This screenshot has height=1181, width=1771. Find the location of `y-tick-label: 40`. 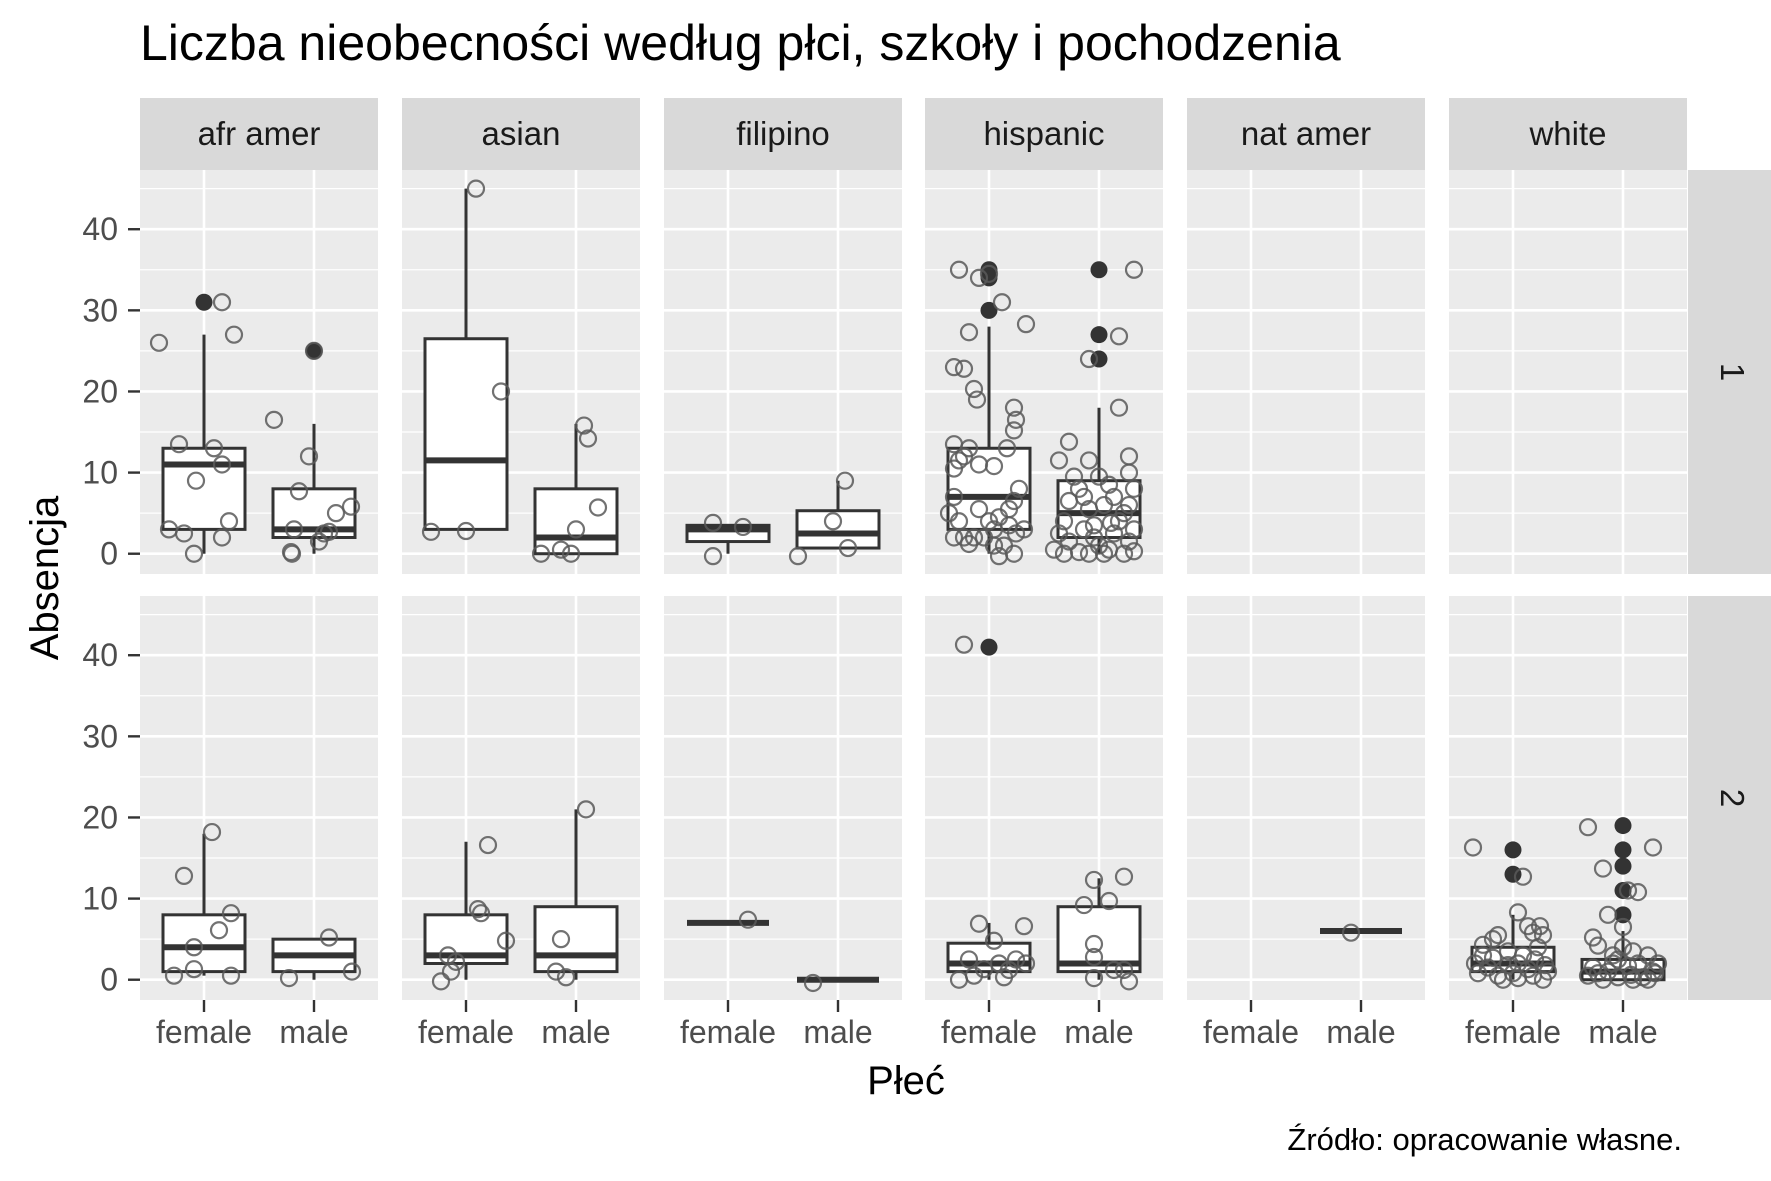

y-tick-label: 40 is located at coordinates (100, 229).